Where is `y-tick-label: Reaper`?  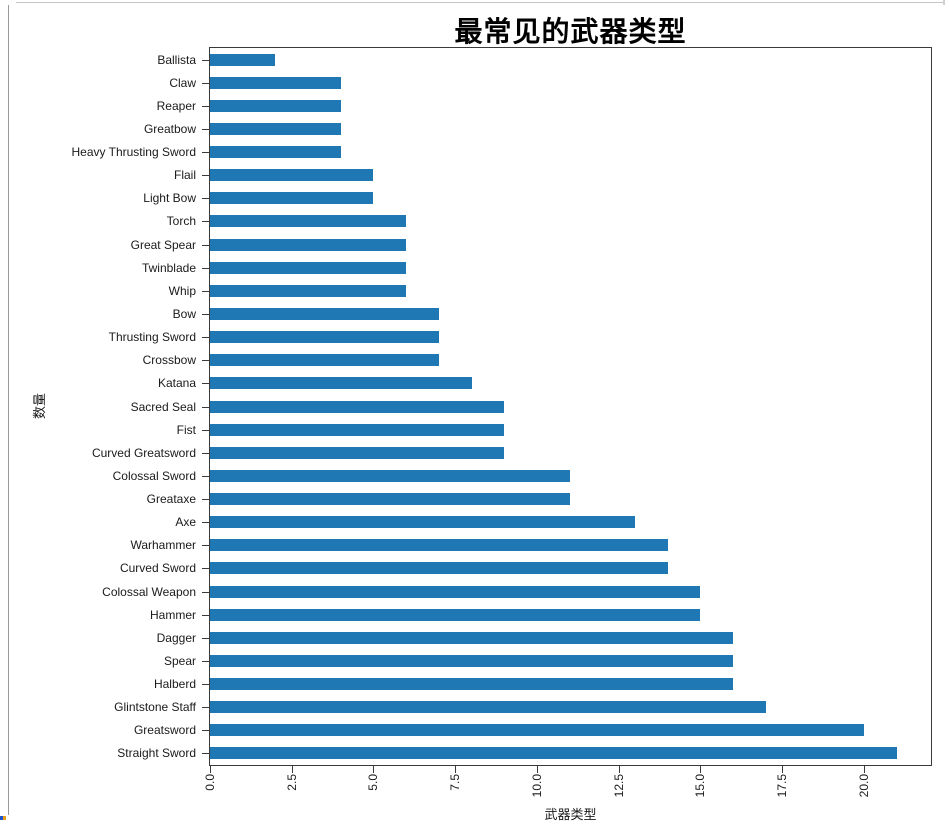 y-tick-label: Reaper is located at coordinates (176, 105).